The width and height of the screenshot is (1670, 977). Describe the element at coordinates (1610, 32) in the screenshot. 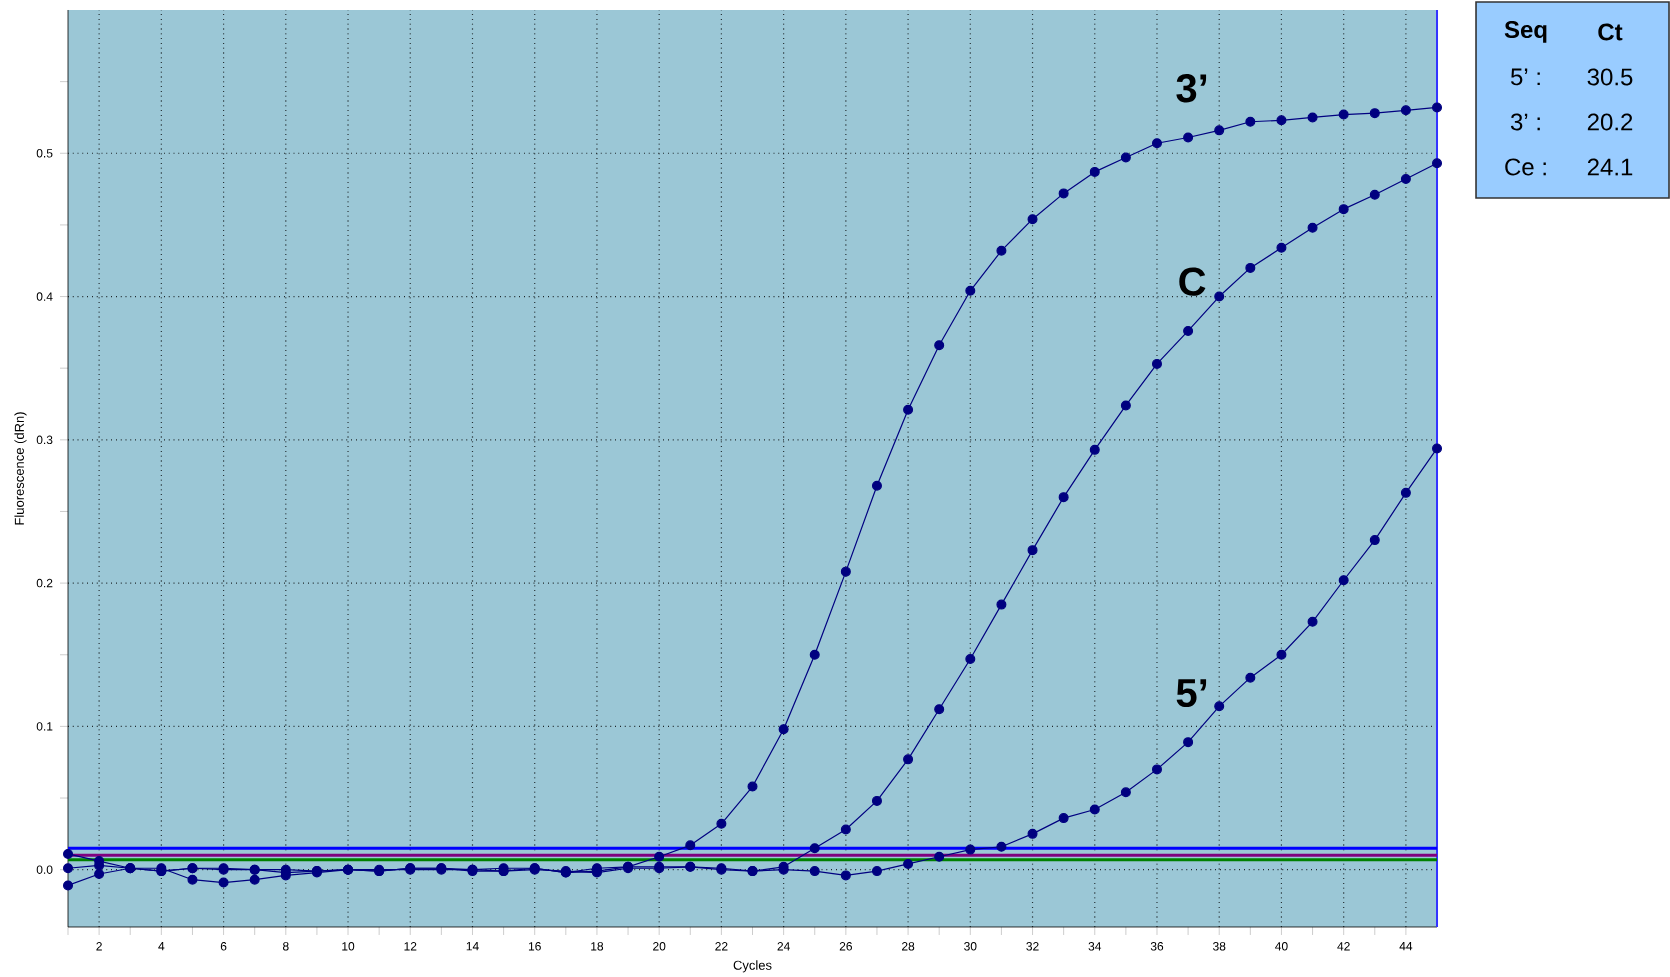

I see `text: Ct` at that location.